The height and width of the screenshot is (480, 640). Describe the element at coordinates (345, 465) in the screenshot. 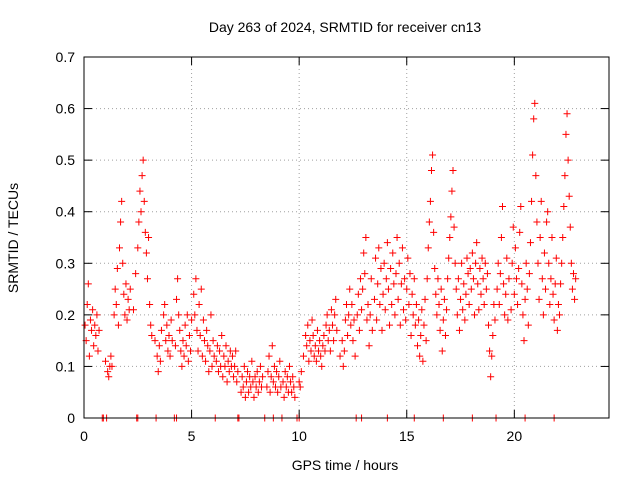

I see `x-axis-label: GPS time / hours` at that location.